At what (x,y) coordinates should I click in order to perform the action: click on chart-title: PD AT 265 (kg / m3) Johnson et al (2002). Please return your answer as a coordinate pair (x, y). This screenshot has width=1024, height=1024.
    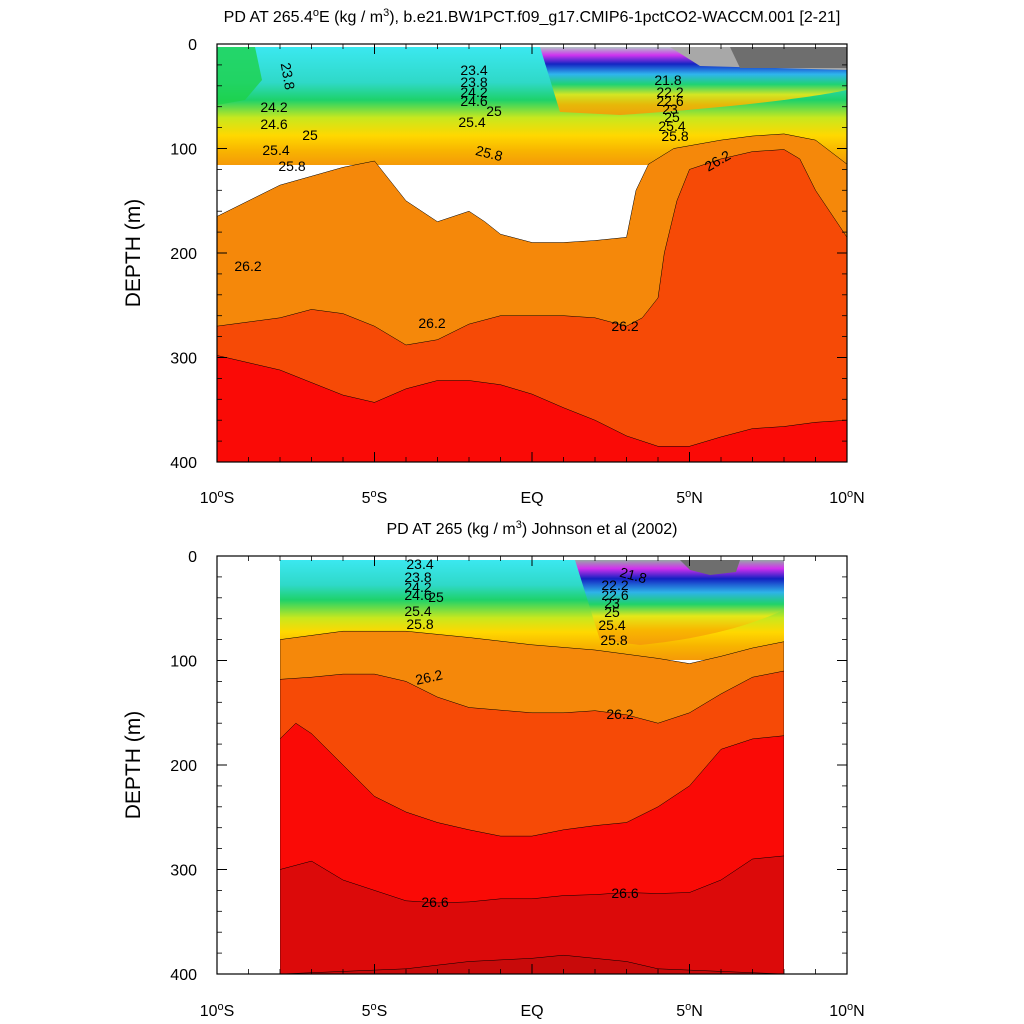
    Looking at the image, I should click on (531, 528).